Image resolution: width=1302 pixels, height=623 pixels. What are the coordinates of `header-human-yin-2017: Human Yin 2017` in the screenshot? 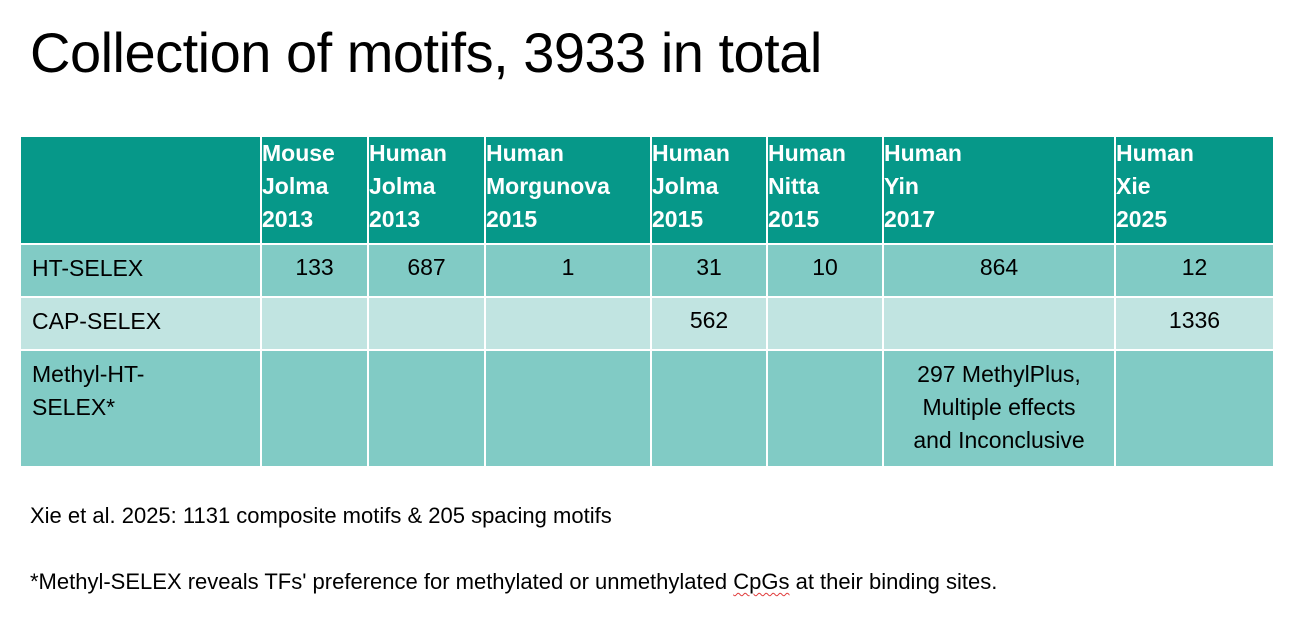 It's located at (999, 190).